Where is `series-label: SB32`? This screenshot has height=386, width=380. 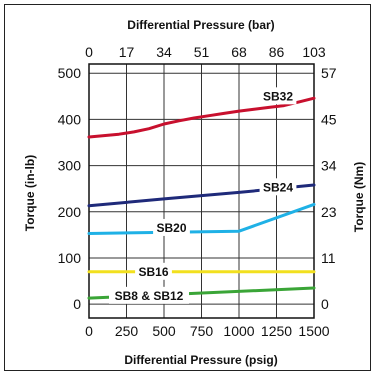
series-label: SB32 is located at coordinates (278, 96).